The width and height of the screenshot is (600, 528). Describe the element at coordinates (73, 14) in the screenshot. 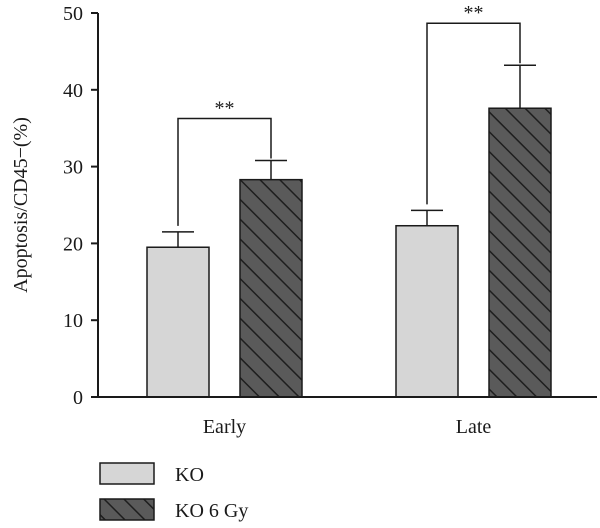

I see `y-tick-label: 50` at that location.